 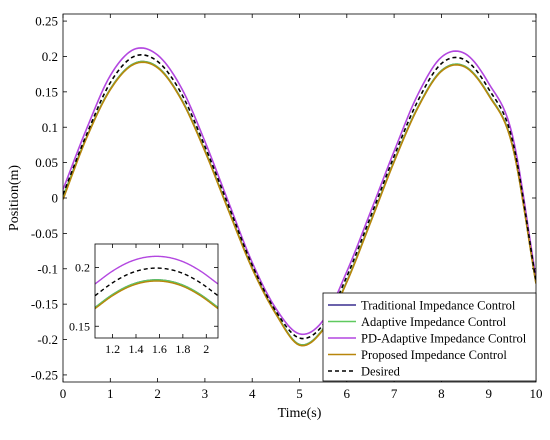 I want to click on inset-y-tick-label: 0.2, so click(x=82, y=268).